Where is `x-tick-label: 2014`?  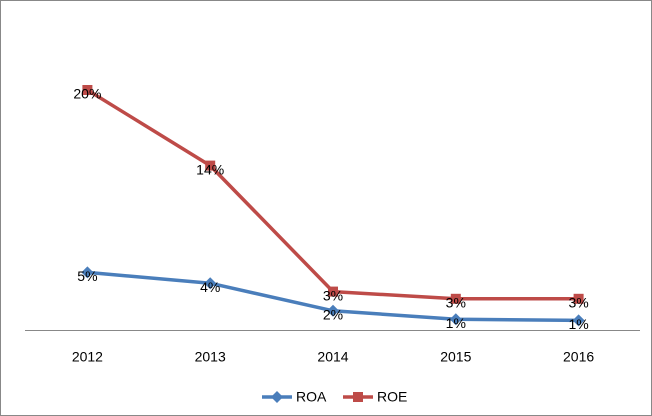
x-tick-label: 2014 is located at coordinates (332, 357).